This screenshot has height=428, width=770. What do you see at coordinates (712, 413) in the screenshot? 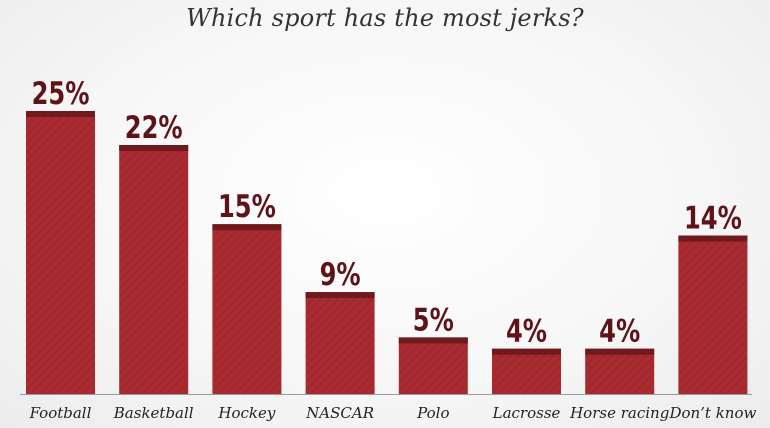
I see `category-label: Don’t know` at bounding box center [712, 413].